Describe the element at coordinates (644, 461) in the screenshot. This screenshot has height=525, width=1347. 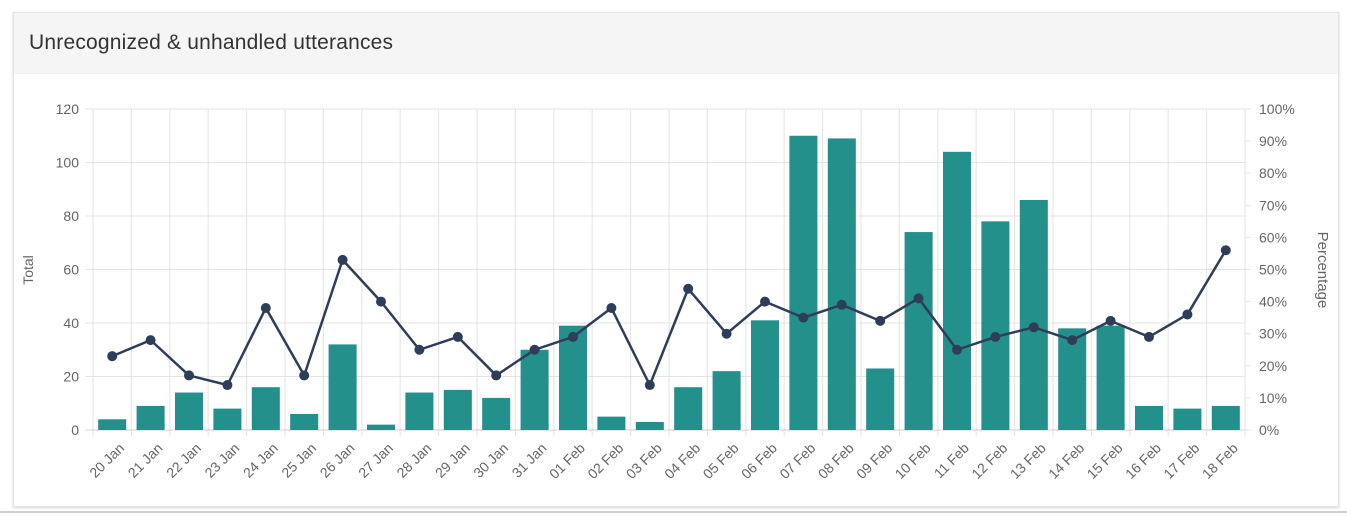
I see `x-tick-label: 03 Feb` at that location.